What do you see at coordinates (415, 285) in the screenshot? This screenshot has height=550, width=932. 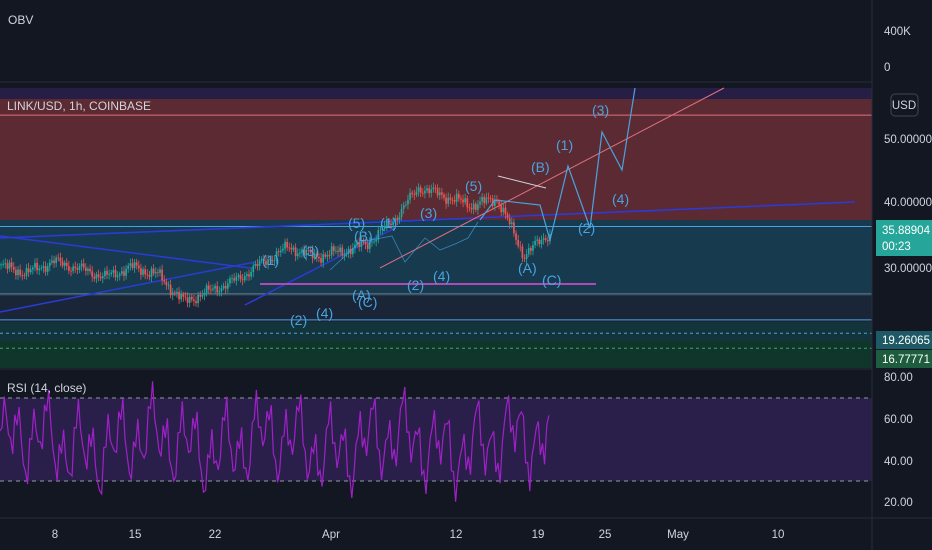 I see `wave-label-2-second: (2)` at bounding box center [415, 285].